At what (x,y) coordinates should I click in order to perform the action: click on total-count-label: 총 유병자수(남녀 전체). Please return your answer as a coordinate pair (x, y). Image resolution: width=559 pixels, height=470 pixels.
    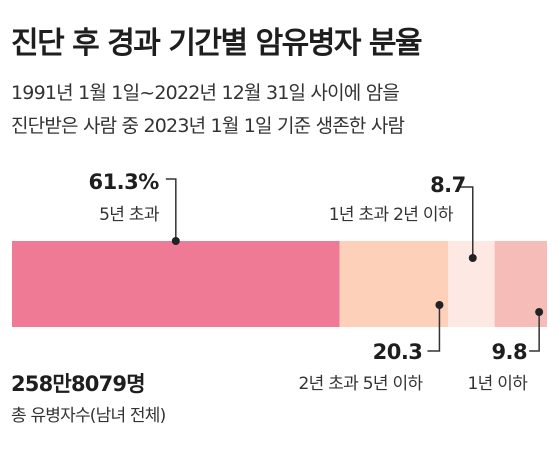
    Looking at the image, I should click on (88, 416).